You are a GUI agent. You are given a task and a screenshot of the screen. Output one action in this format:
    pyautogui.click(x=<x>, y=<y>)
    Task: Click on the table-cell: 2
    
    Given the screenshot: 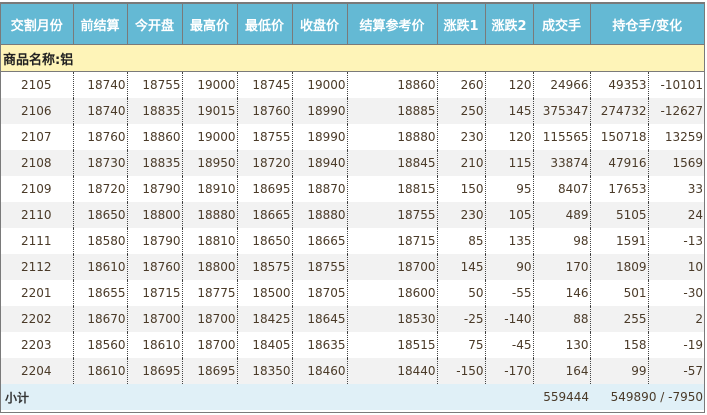 What is the action you would take?
    pyautogui.click(x=676, y=319)
    